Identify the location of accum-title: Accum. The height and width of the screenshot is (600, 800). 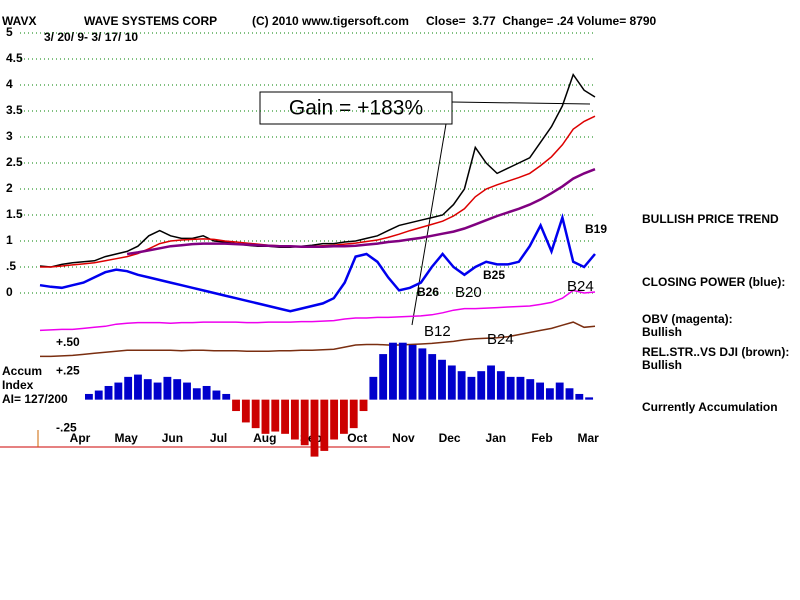
(22, 371).